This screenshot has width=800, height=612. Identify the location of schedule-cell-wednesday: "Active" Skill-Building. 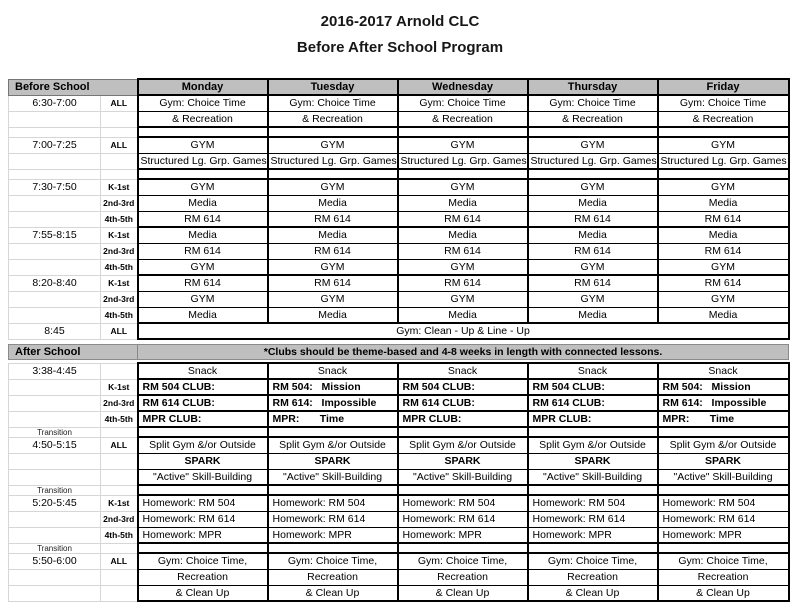
(462, 477).